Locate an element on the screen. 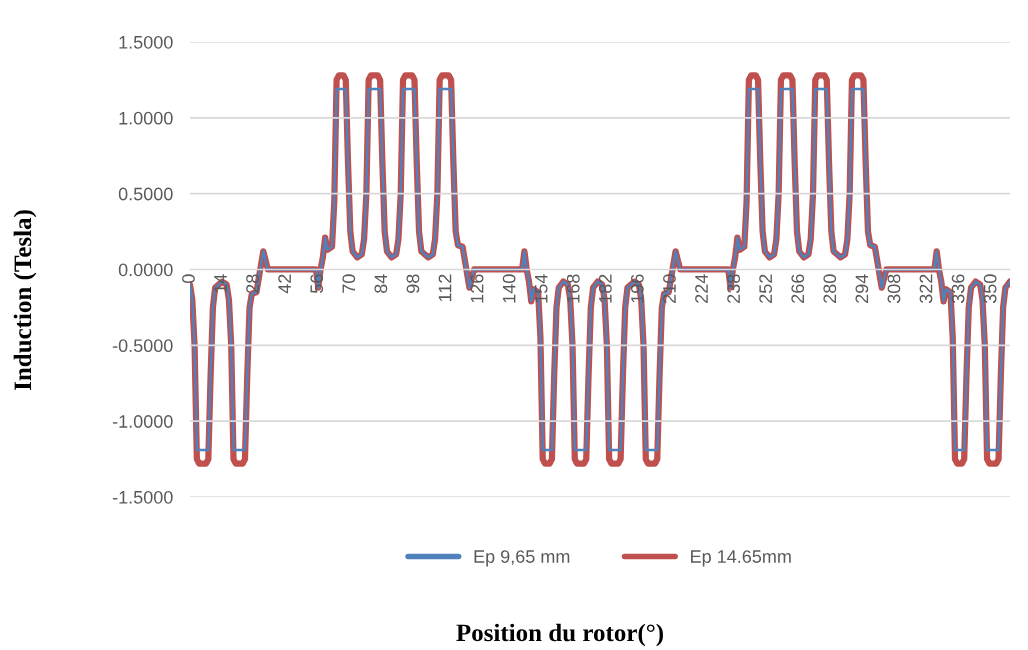 This screenshot has height=650, width=1028. x-tick-label: 196 is located at coordinates (637, 288).